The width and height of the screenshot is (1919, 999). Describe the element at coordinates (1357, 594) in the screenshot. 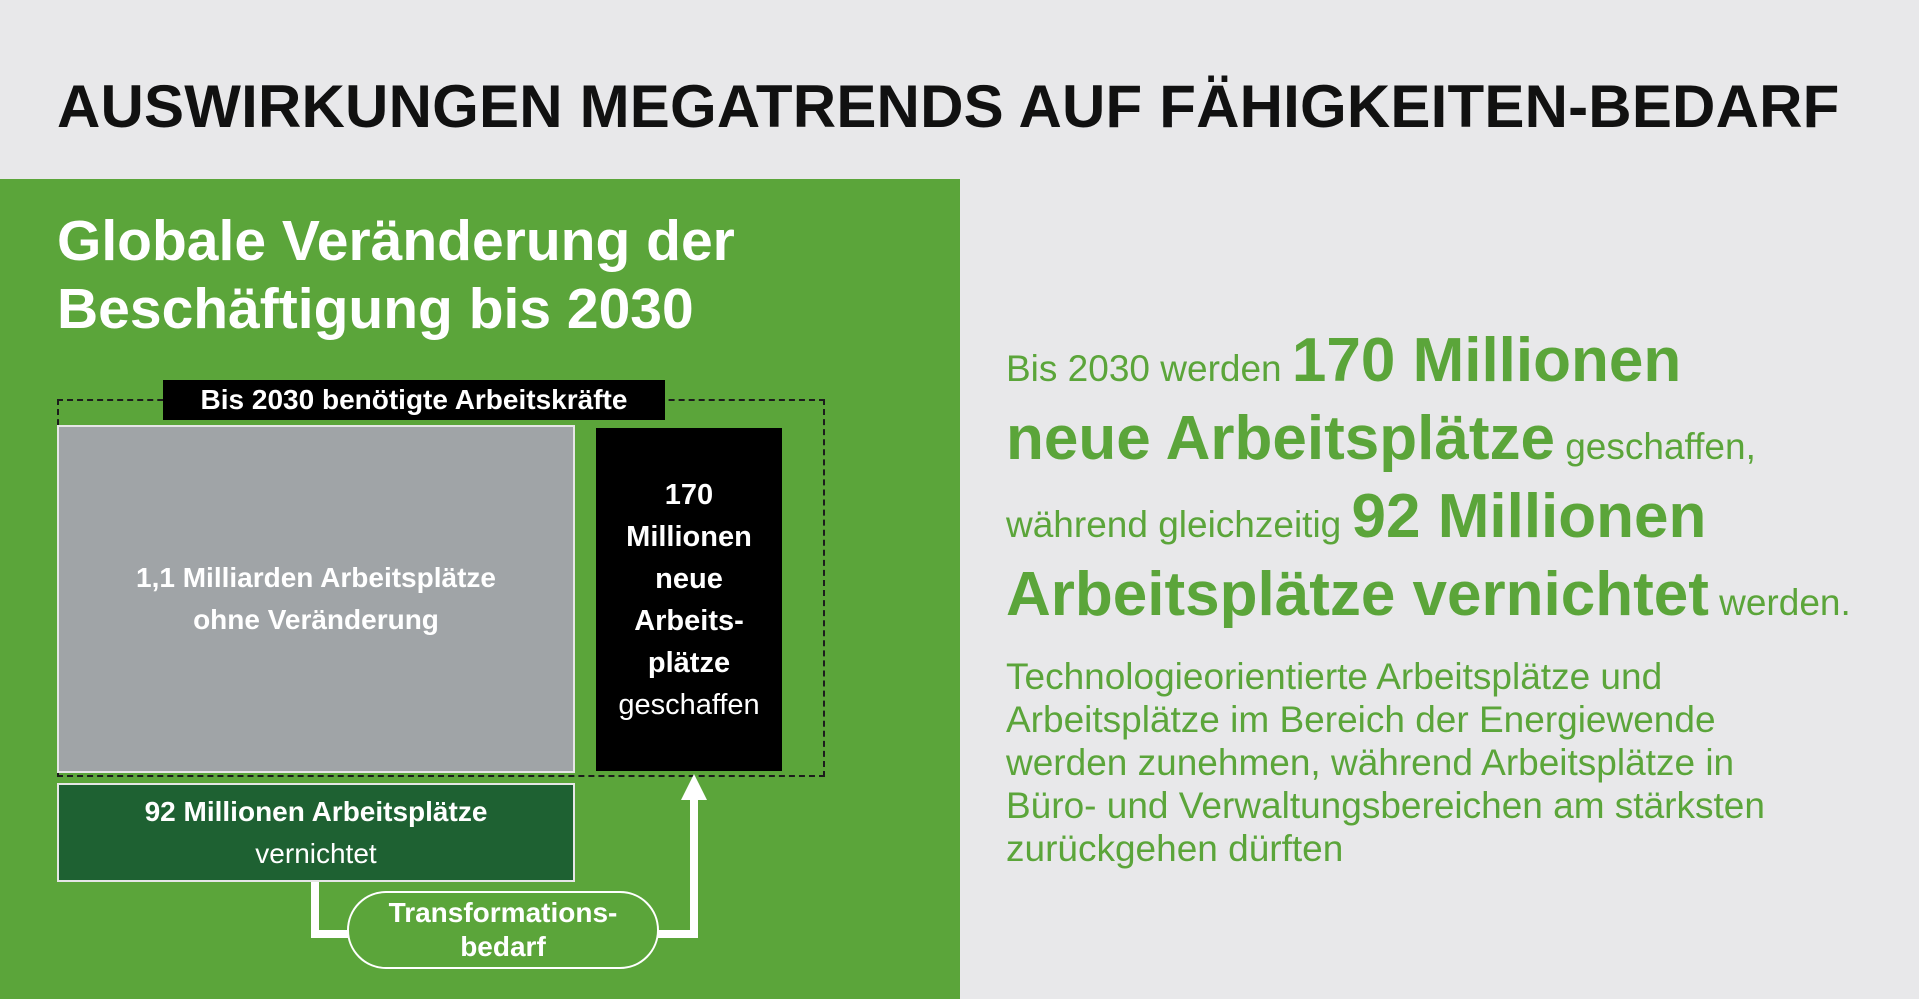

I see `summary-l4-big: Arbeitsplätze vernichtet` at that location.